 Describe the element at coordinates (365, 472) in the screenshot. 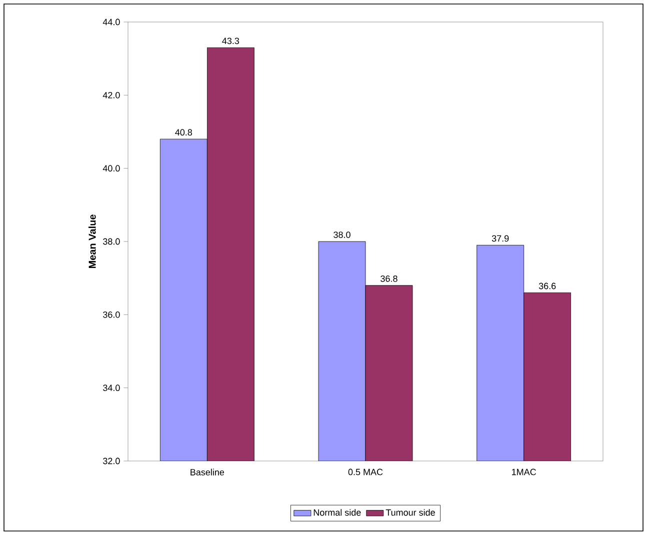

I see `x-tick-label: 0.5 MAC` at that location.